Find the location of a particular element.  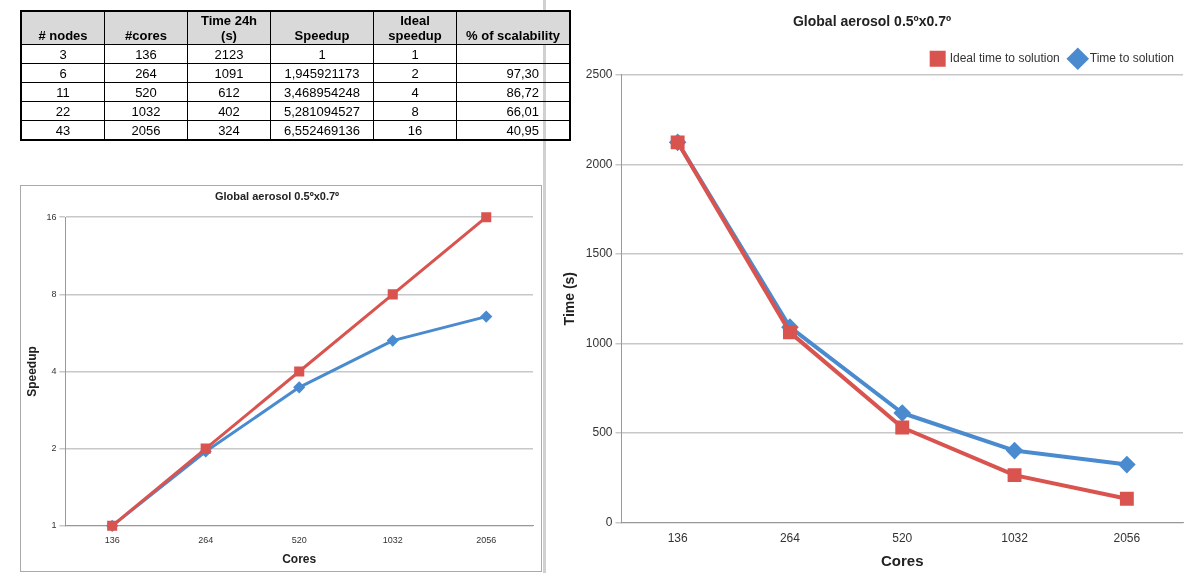

y-tick-label: 1000 is located at coordinates (599, 342).